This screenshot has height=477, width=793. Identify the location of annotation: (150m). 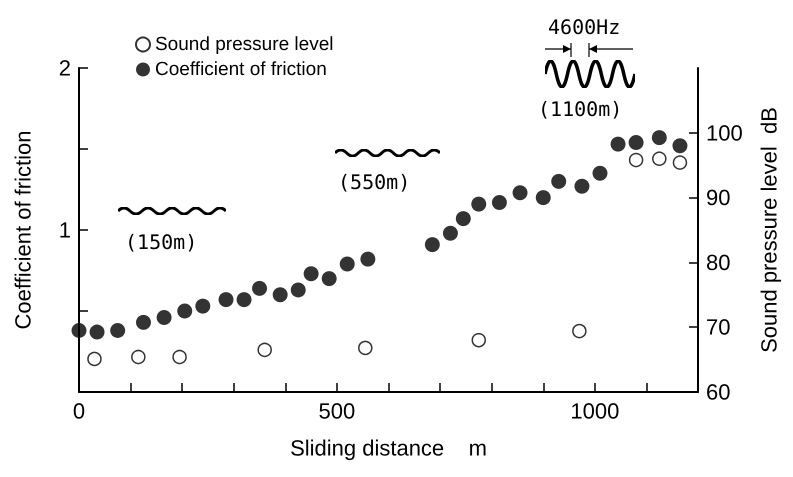
(161, 242).